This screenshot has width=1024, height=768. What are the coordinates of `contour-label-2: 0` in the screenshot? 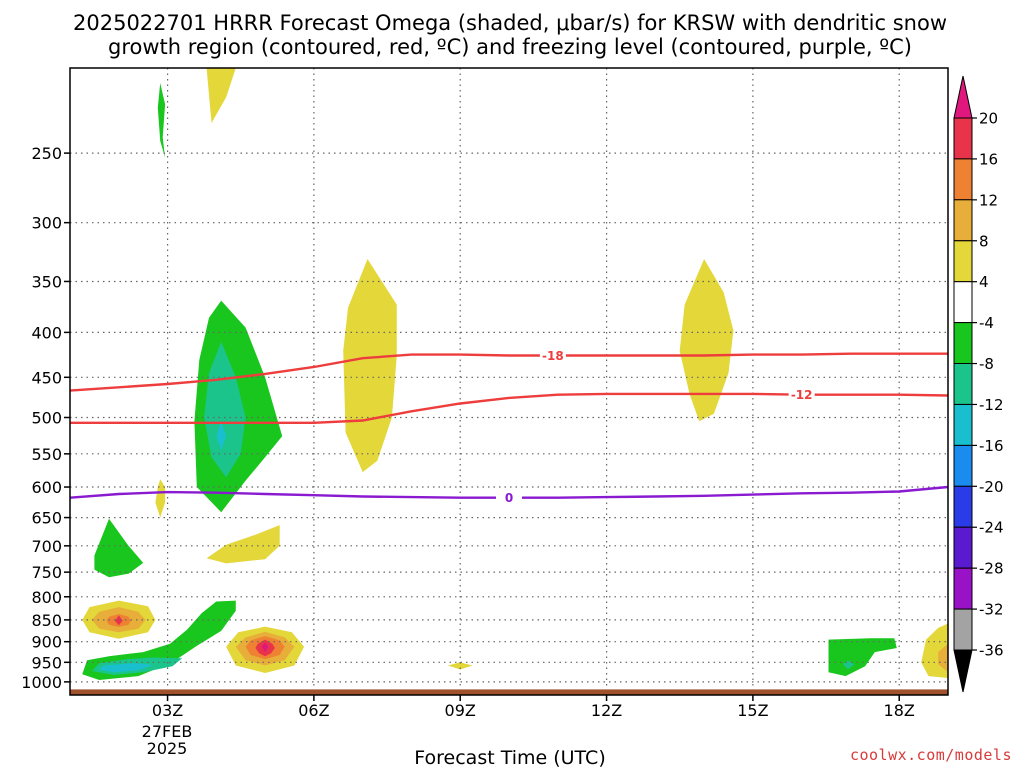 It's located at (509, 498).